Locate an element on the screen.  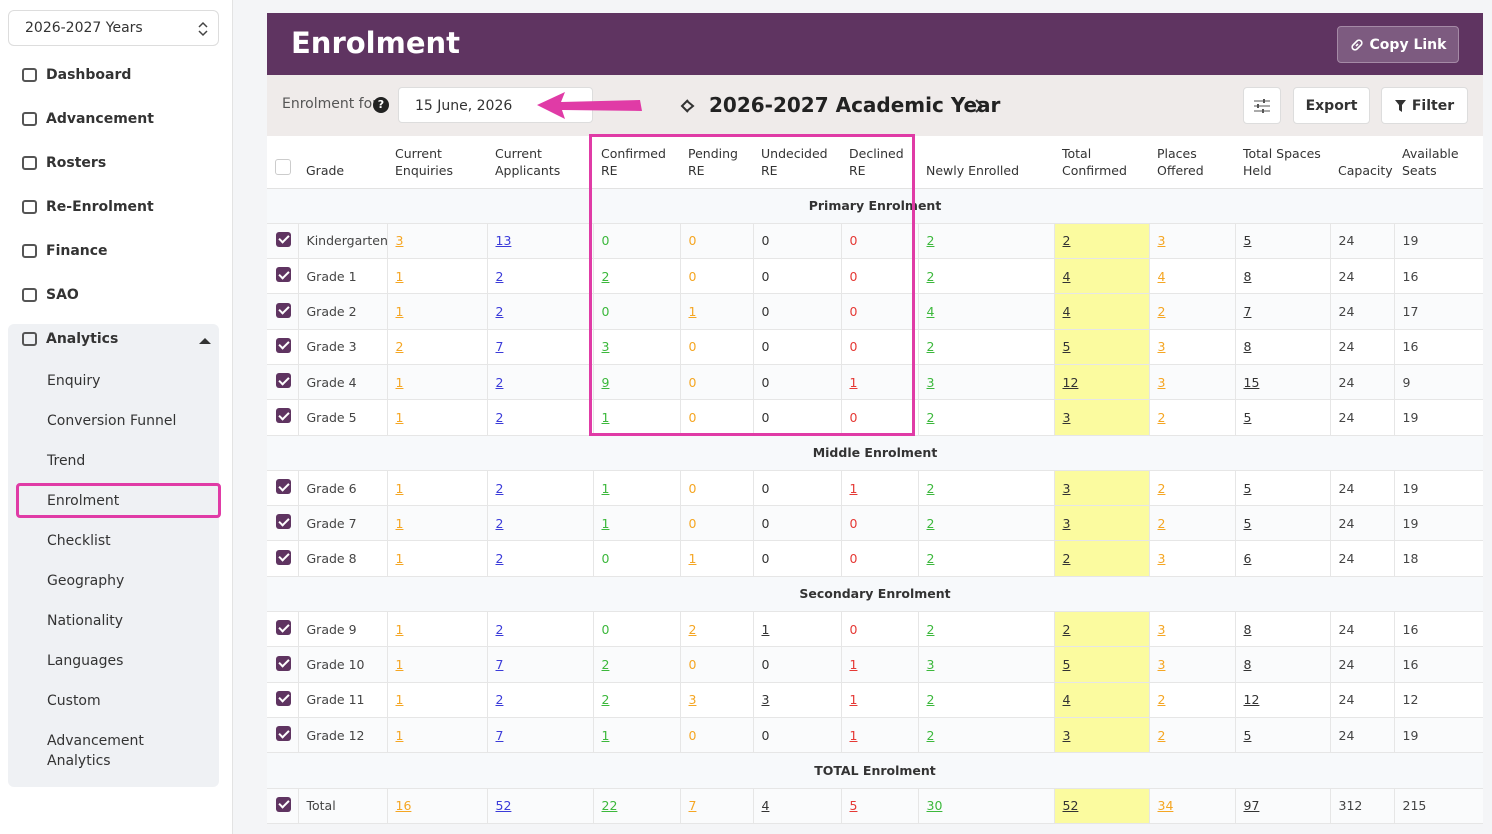
cell-value: 22 is located at coordinates (609, 806).